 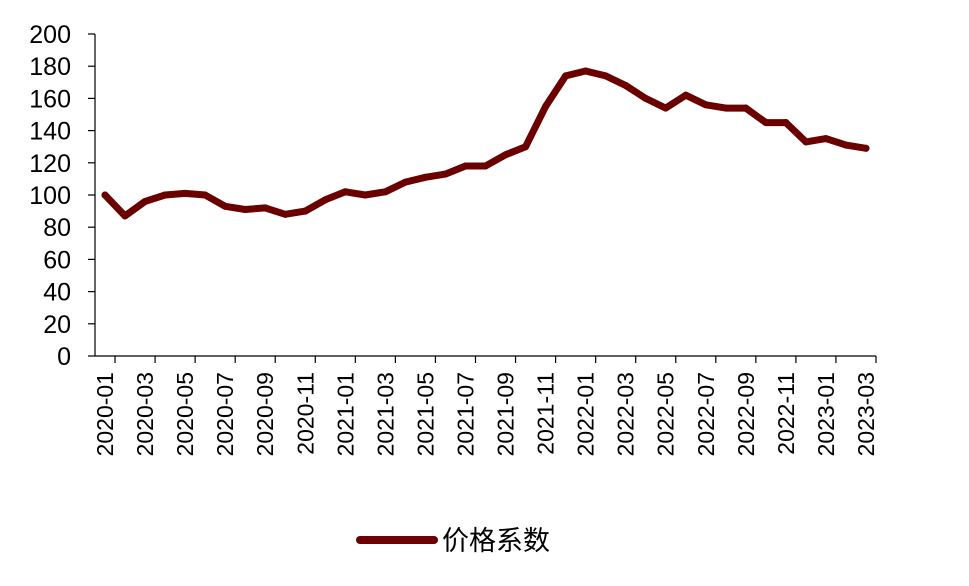 What do you see at coordinates (64, 357) in the screenshot?
I see `y-tick-label: 0` at bounding box center [64, 357].